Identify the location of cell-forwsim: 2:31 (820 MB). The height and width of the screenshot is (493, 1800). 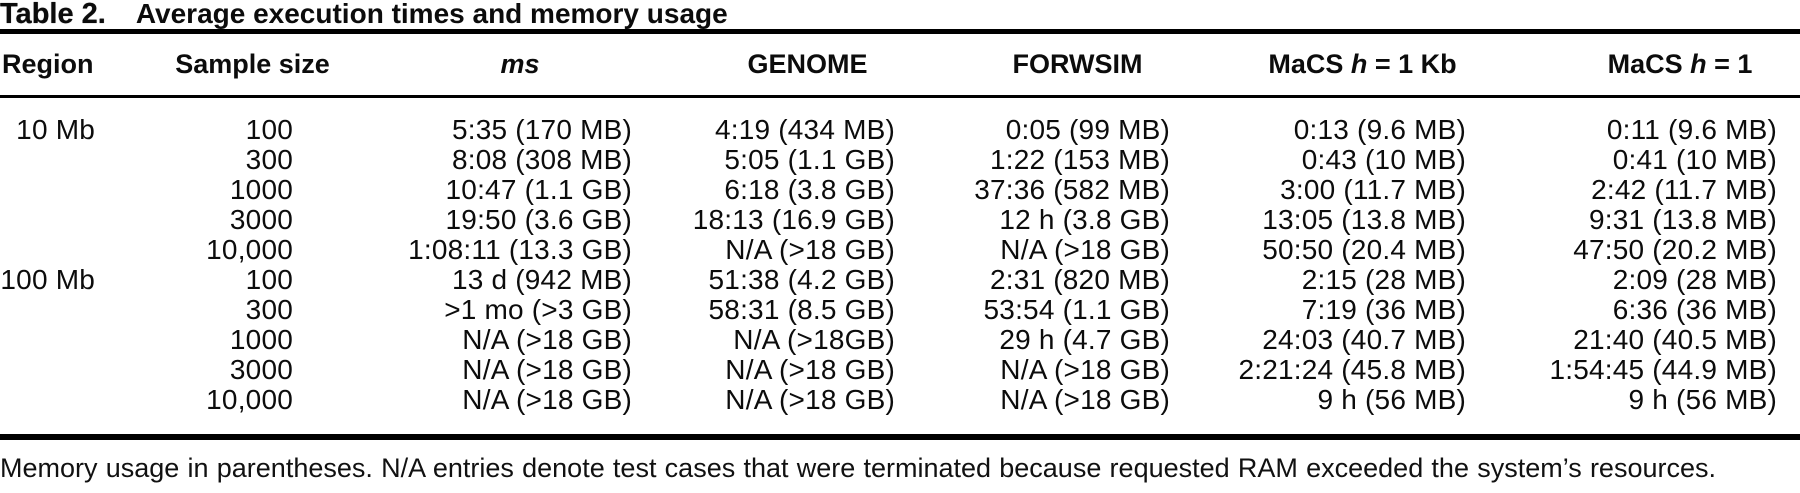
(1079, 279).